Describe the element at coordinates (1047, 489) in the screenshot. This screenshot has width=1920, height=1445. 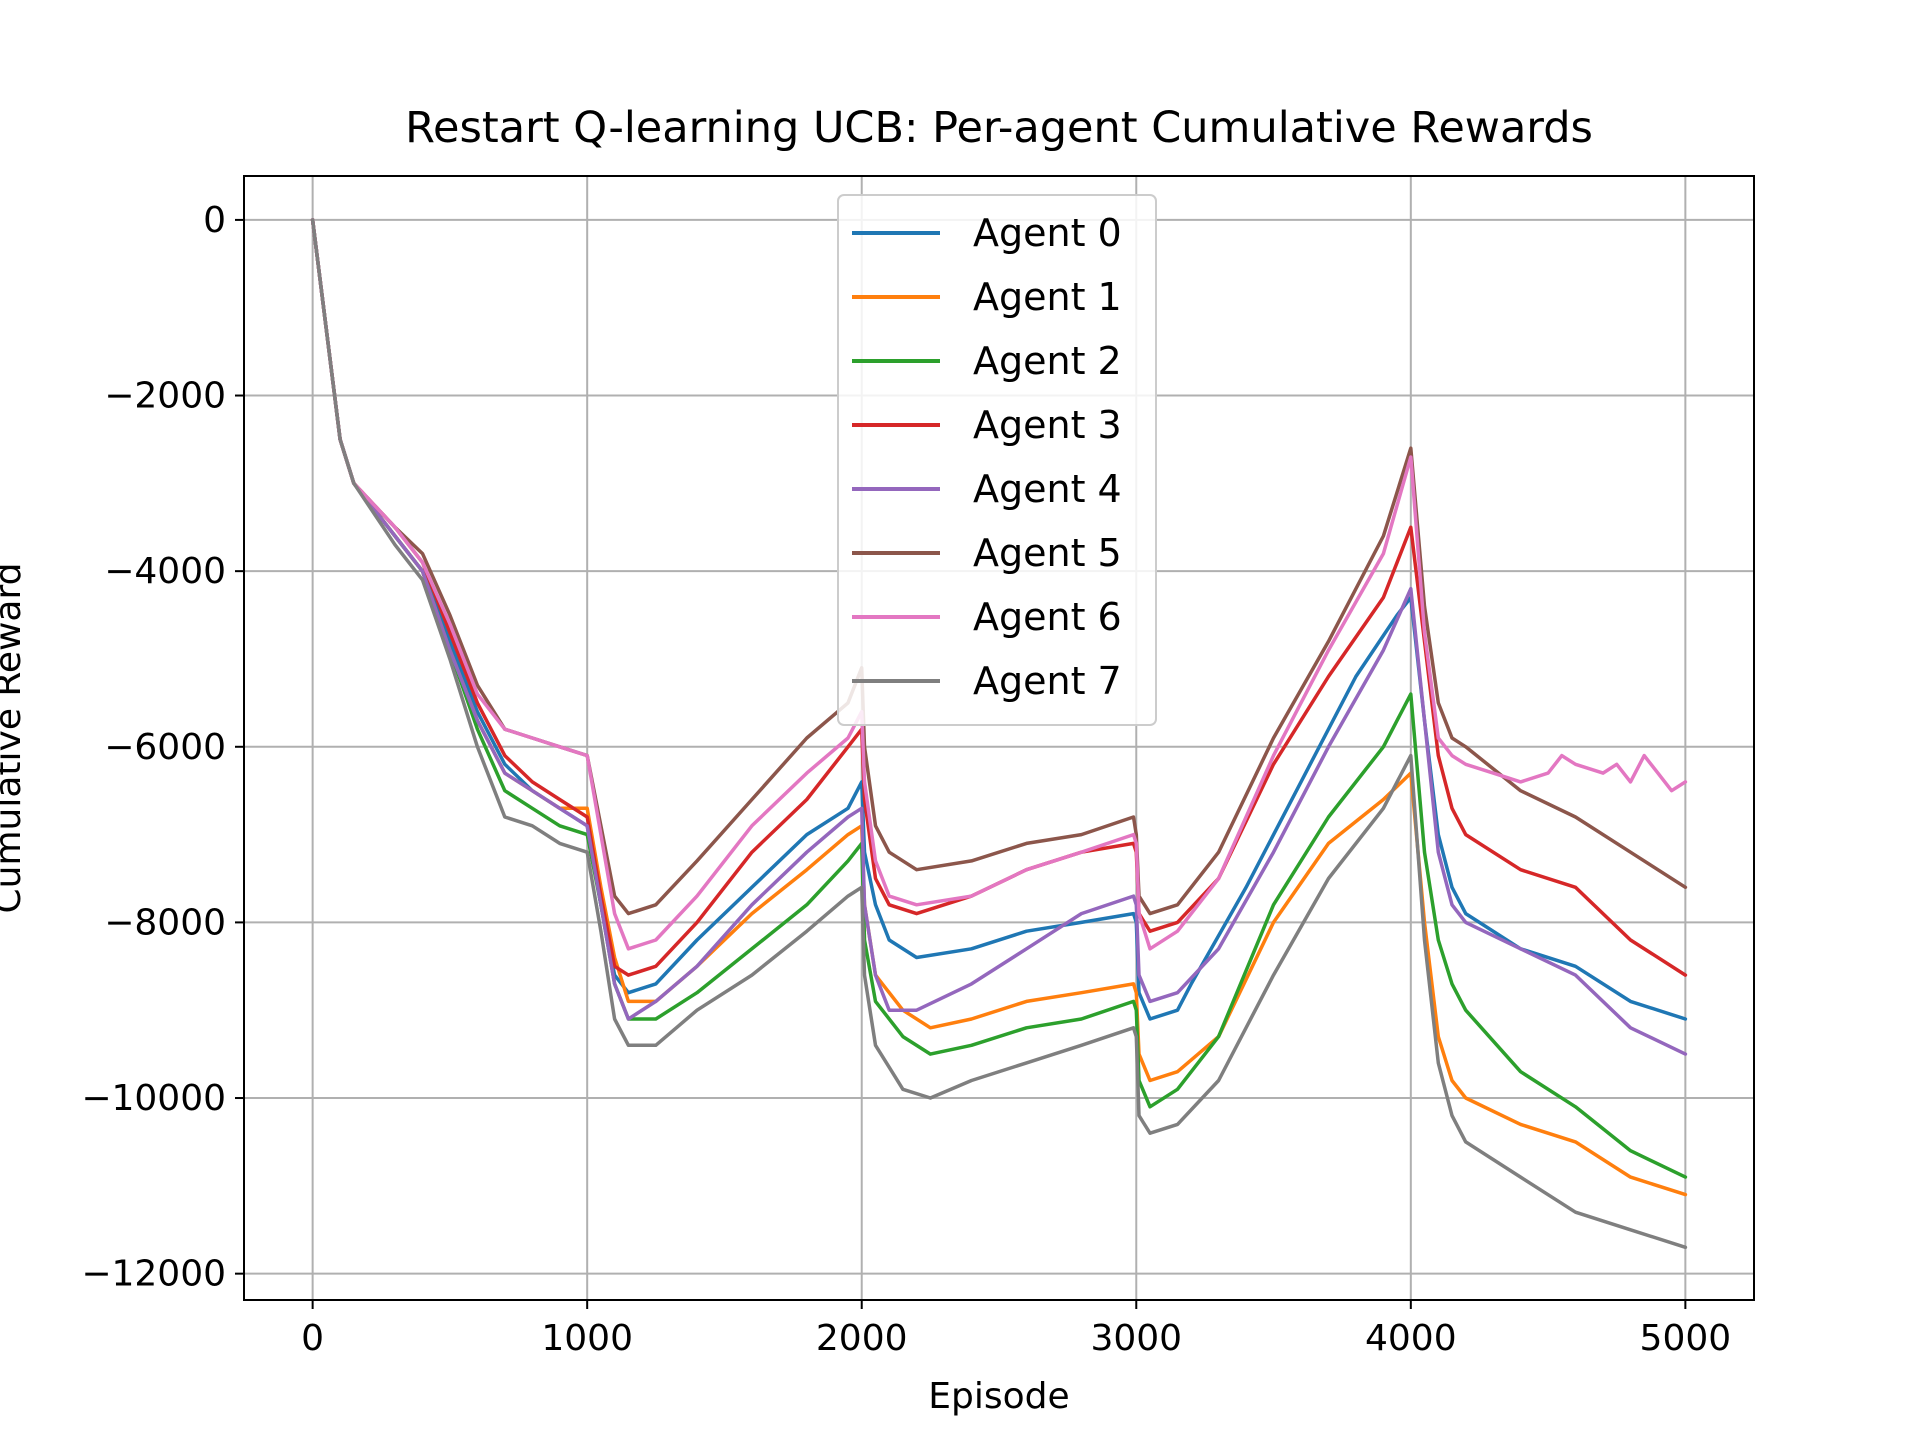
I see `legend-label-agent-4: Agent 4` at that location.